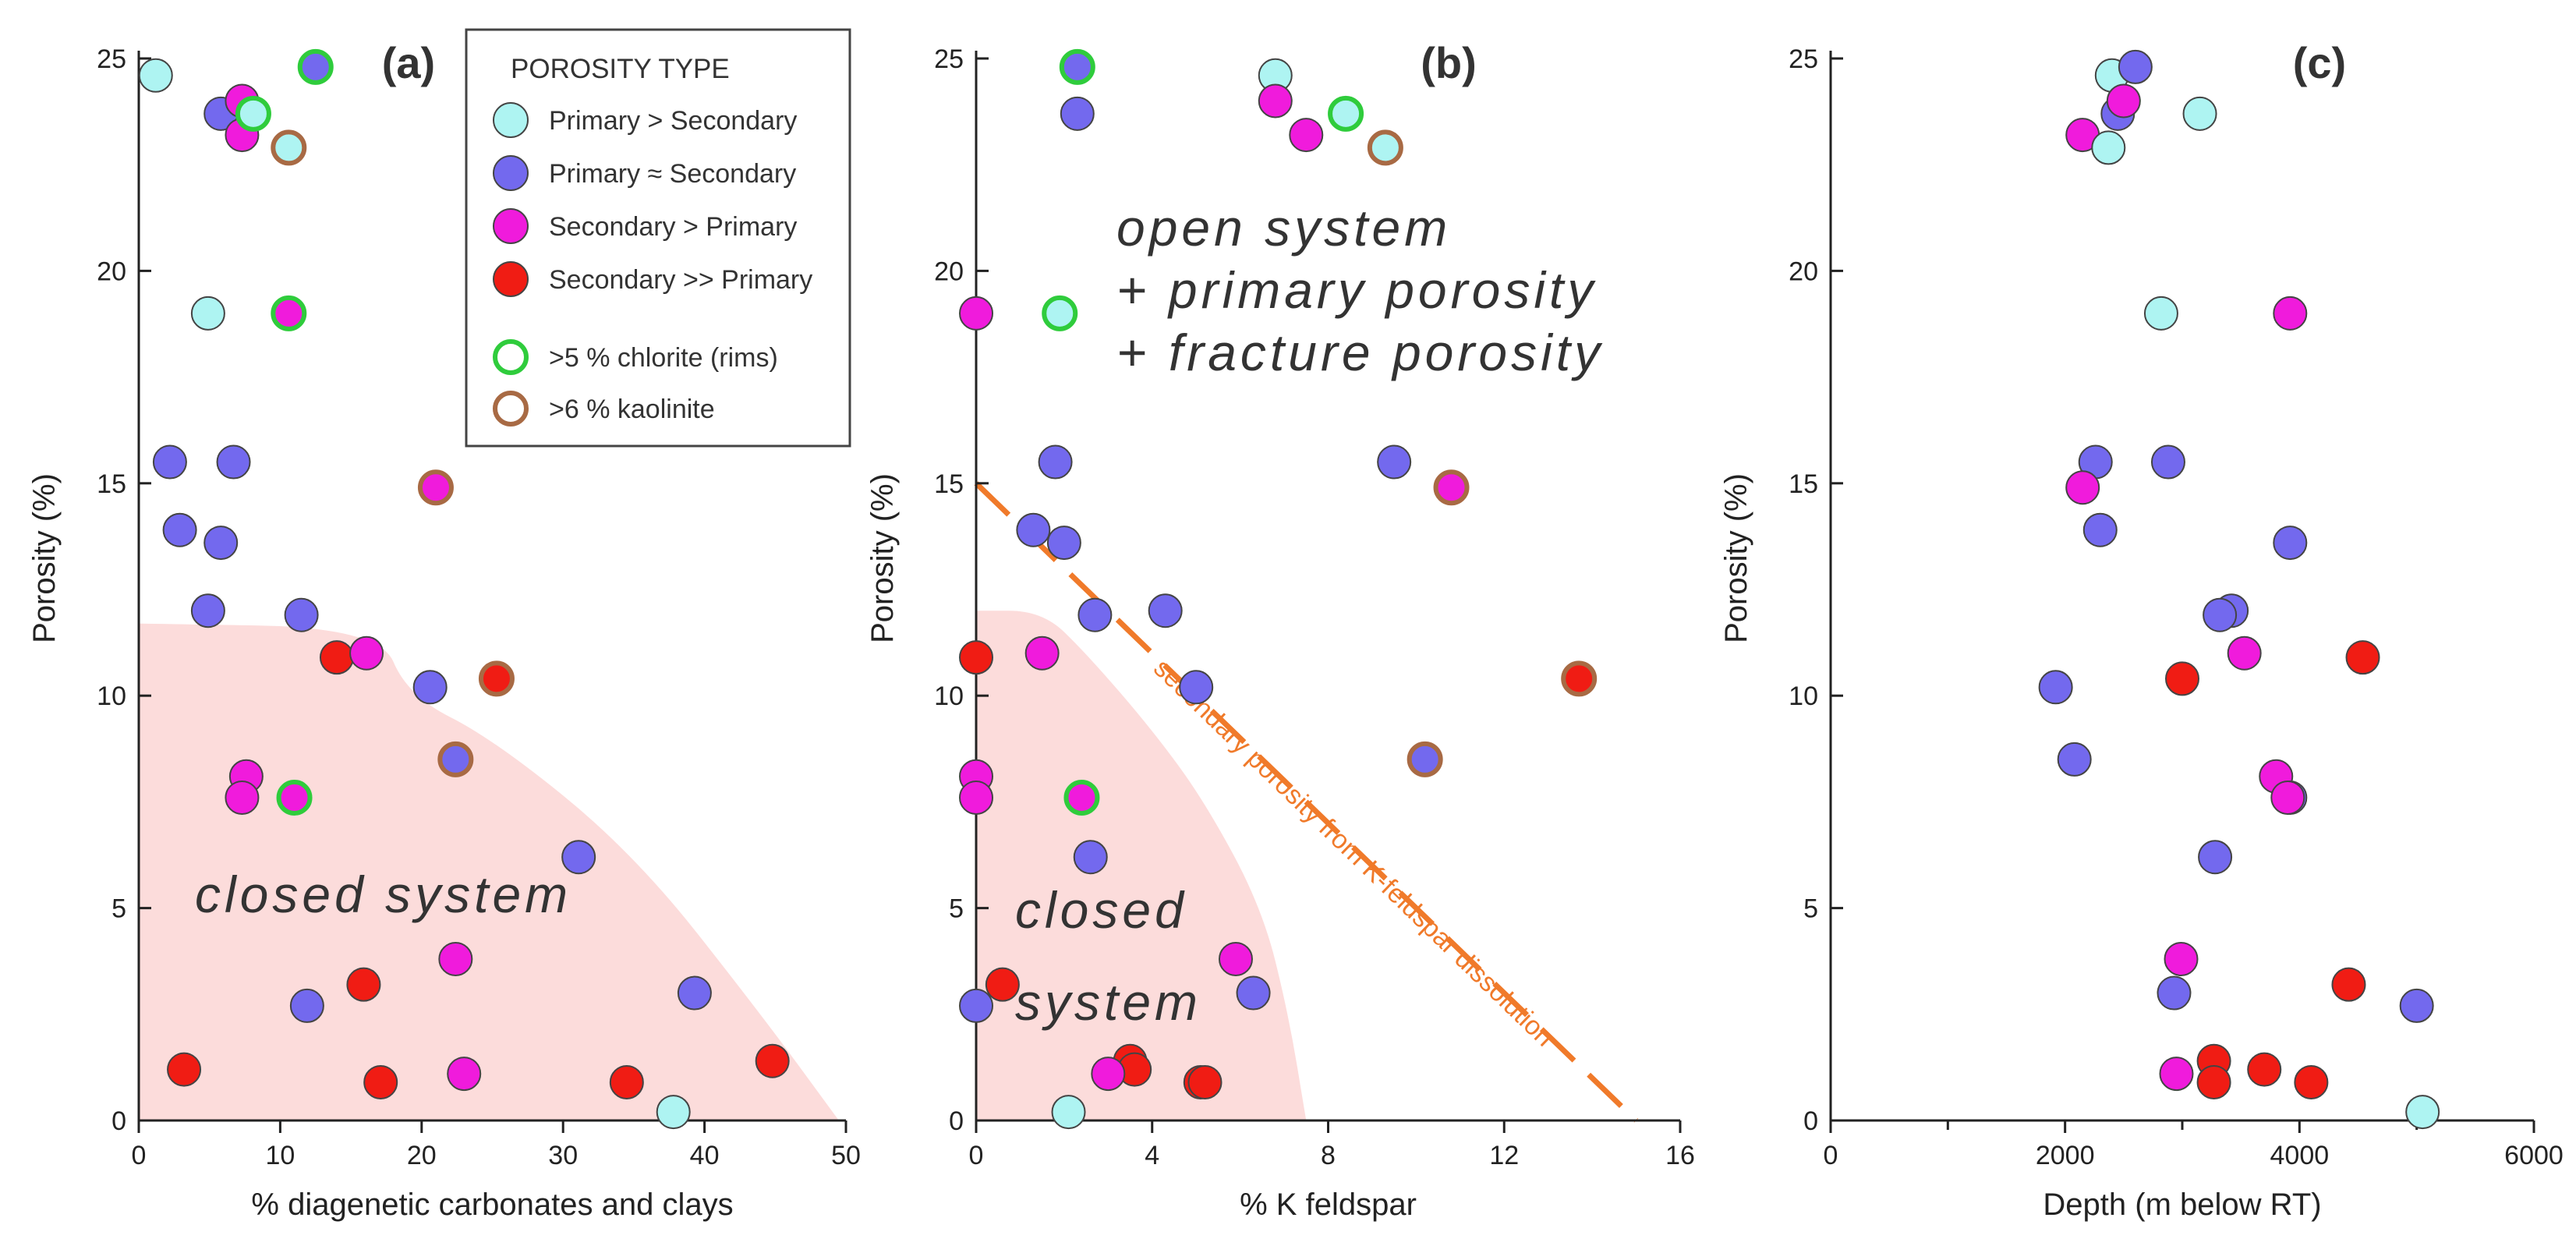  What do you see at coordinates (672, 174) in the screenshot?
I see `legend-label: Primary ≈ Secondary` at bounding box center [672, 174].